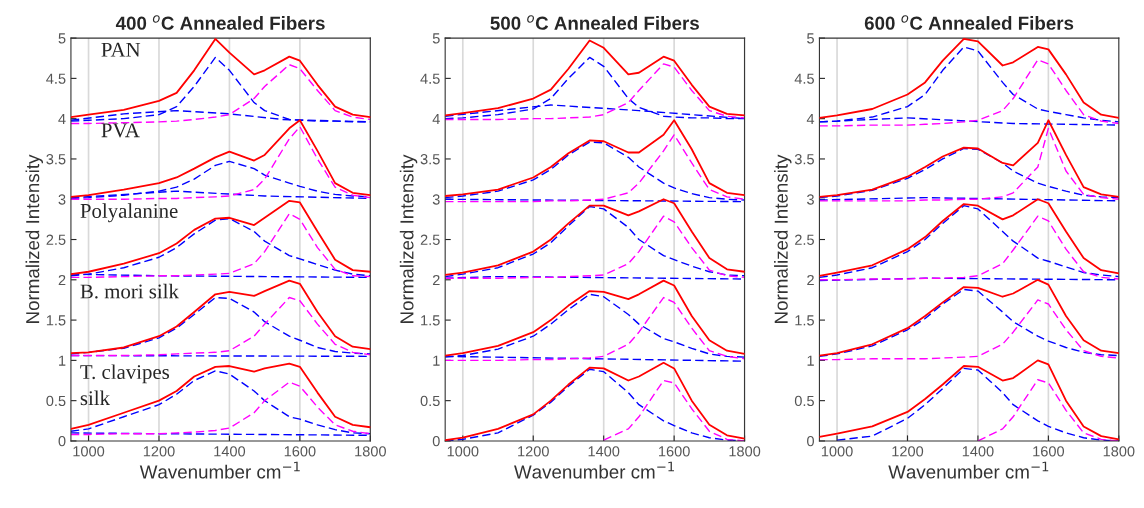  I want to click on annotation: B. mori silk, so click(129, 291).